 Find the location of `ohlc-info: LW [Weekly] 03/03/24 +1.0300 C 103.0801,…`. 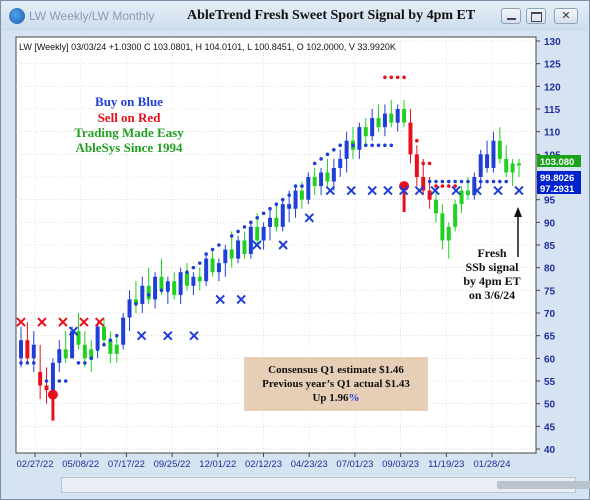

ohlc-info: LW [Weekly] 03/03/24 +1.0300 C 103.0801,… is located at coordinates (207, 47).